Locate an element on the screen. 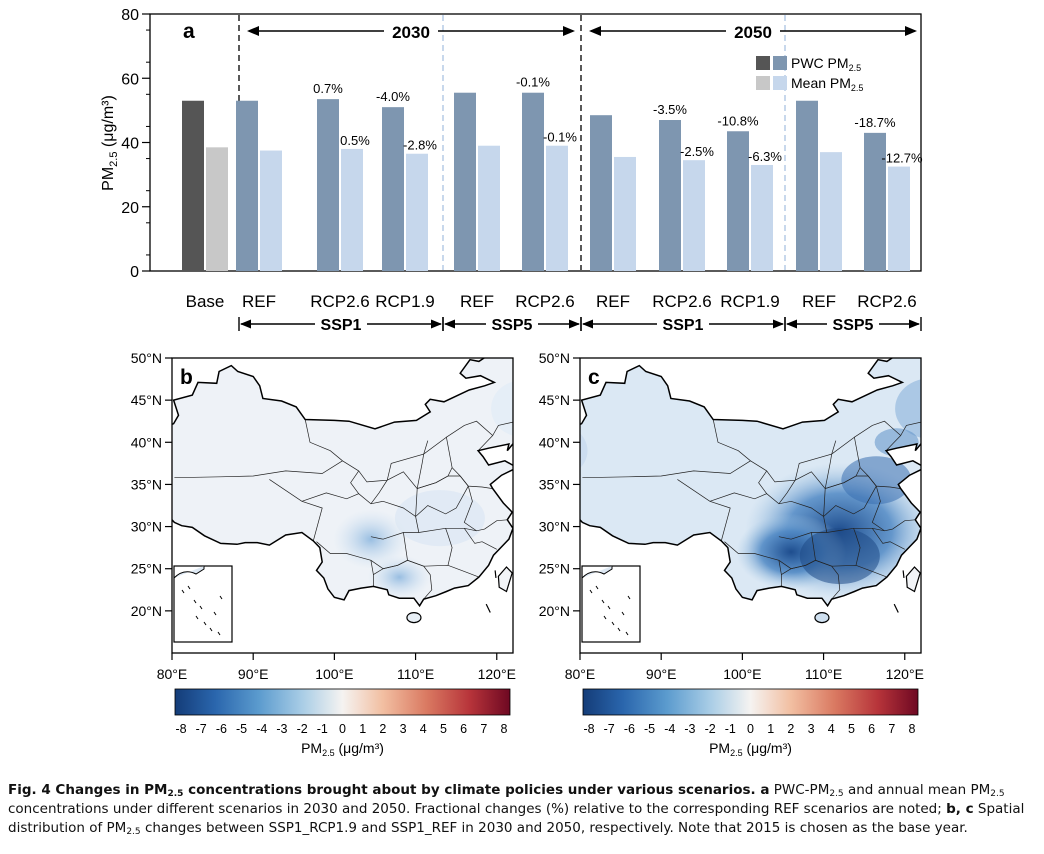  category-label: Base is located at coordinates (205, 301).